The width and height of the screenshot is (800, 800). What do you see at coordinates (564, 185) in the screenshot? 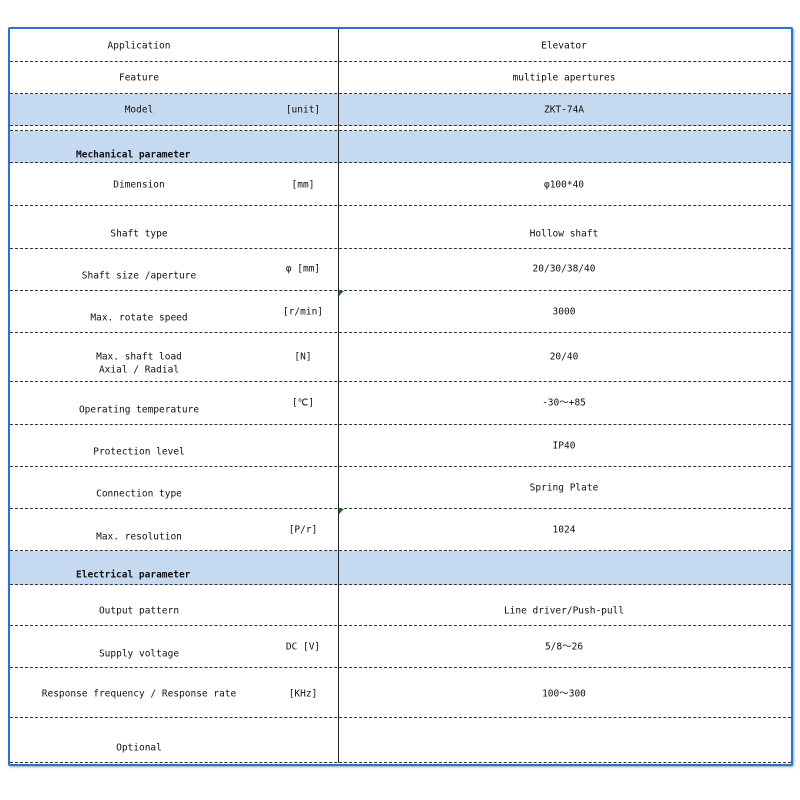
I see `row-value: φ100*40` at bounding box center [564, 185].